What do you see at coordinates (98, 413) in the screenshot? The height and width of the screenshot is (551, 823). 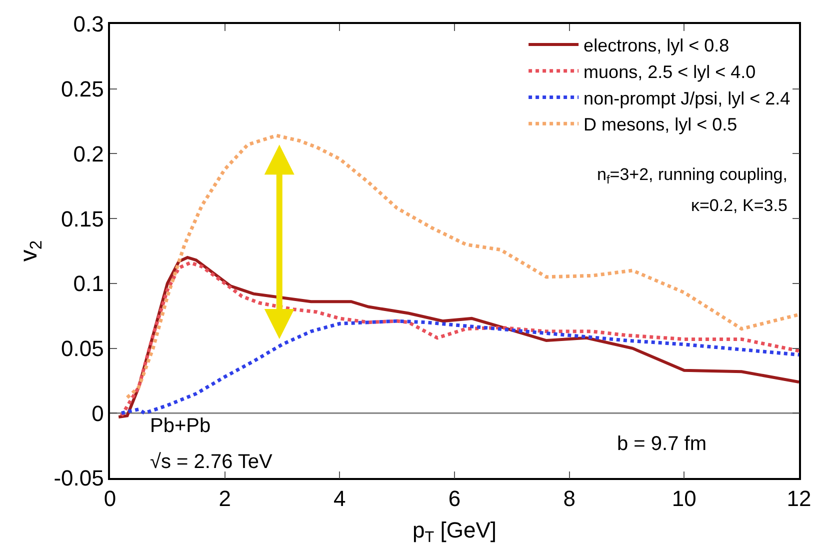 I see `y-tick-label: 0` at bounding box center [98, 413].